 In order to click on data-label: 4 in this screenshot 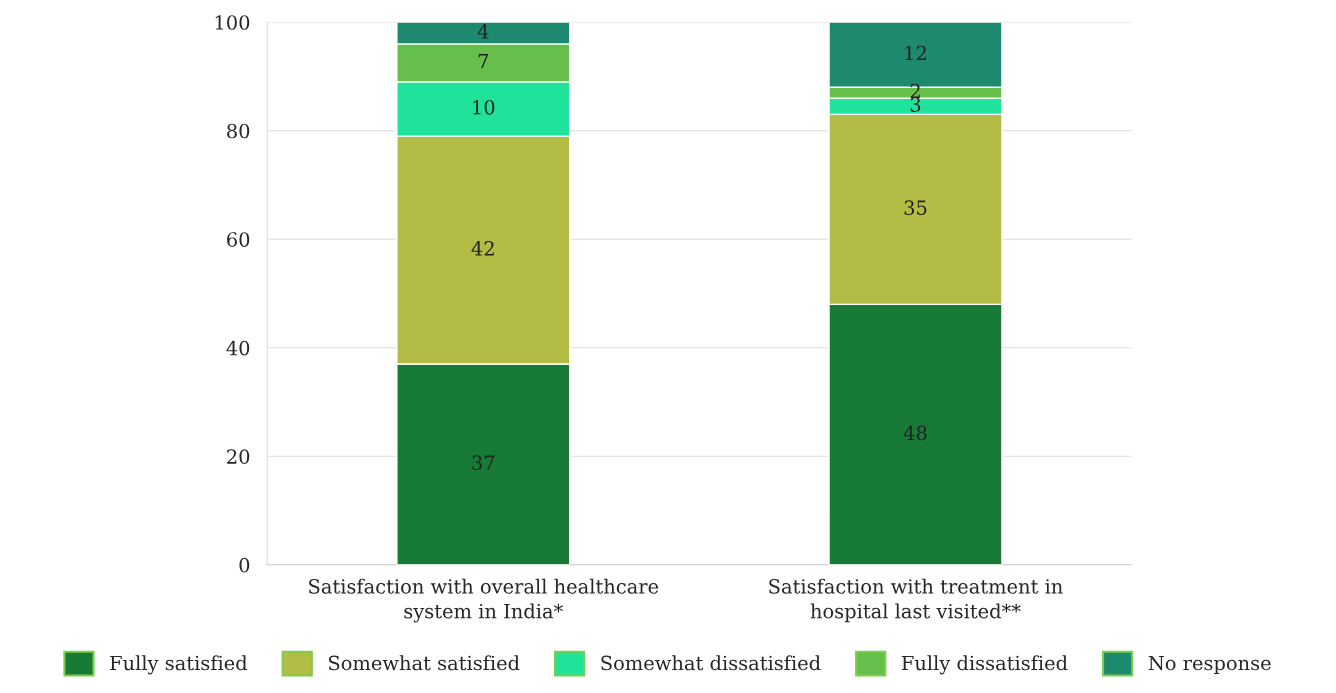, I will do `click(483, 31)`.